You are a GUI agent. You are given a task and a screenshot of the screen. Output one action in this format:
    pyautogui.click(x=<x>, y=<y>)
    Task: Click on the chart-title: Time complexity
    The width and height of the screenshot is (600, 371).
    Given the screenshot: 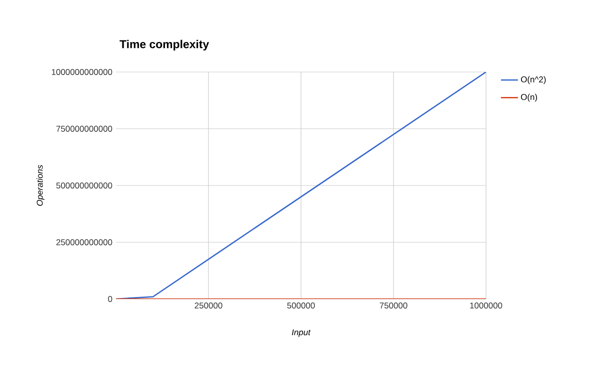 What is the action you would take?
    pyautogui.click(x=165, y=45)
    